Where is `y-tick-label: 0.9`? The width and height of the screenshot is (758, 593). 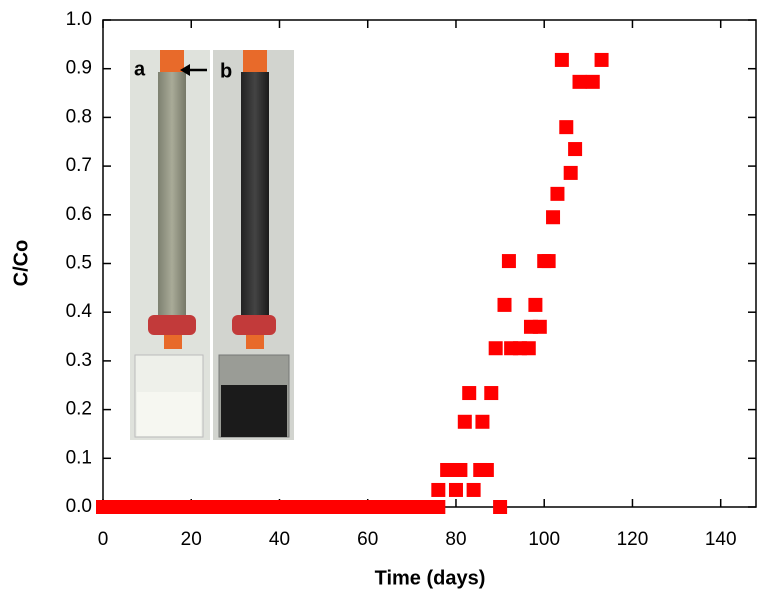
y-tick-label: 0.9 is located at coordinates (79, 68).